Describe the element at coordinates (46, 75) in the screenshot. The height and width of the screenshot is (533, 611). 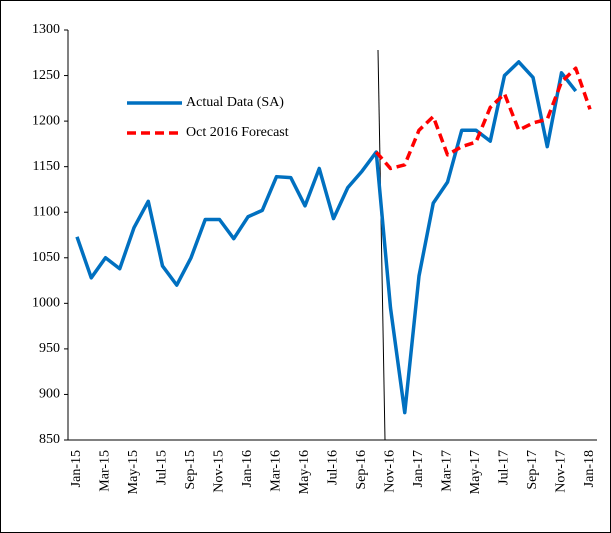
I see `y-tick-label: 1250` at that location.